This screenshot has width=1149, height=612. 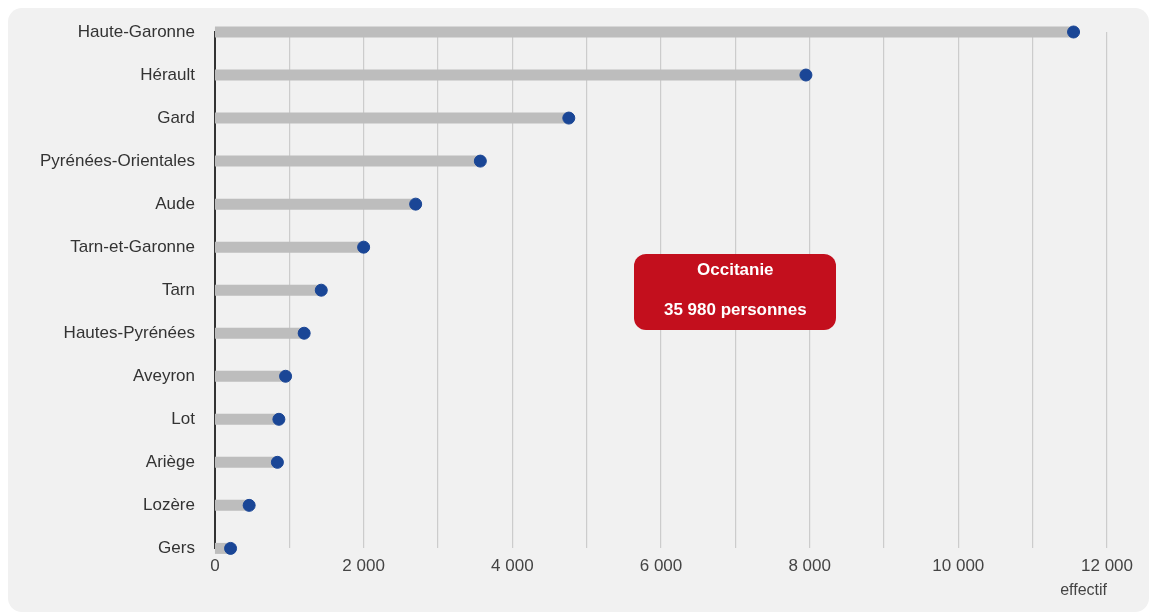 What do you see at coordinates (363, 566) in the screenshot?
I see `x-tick-label: 2 000` at bounding box center [363, 566].